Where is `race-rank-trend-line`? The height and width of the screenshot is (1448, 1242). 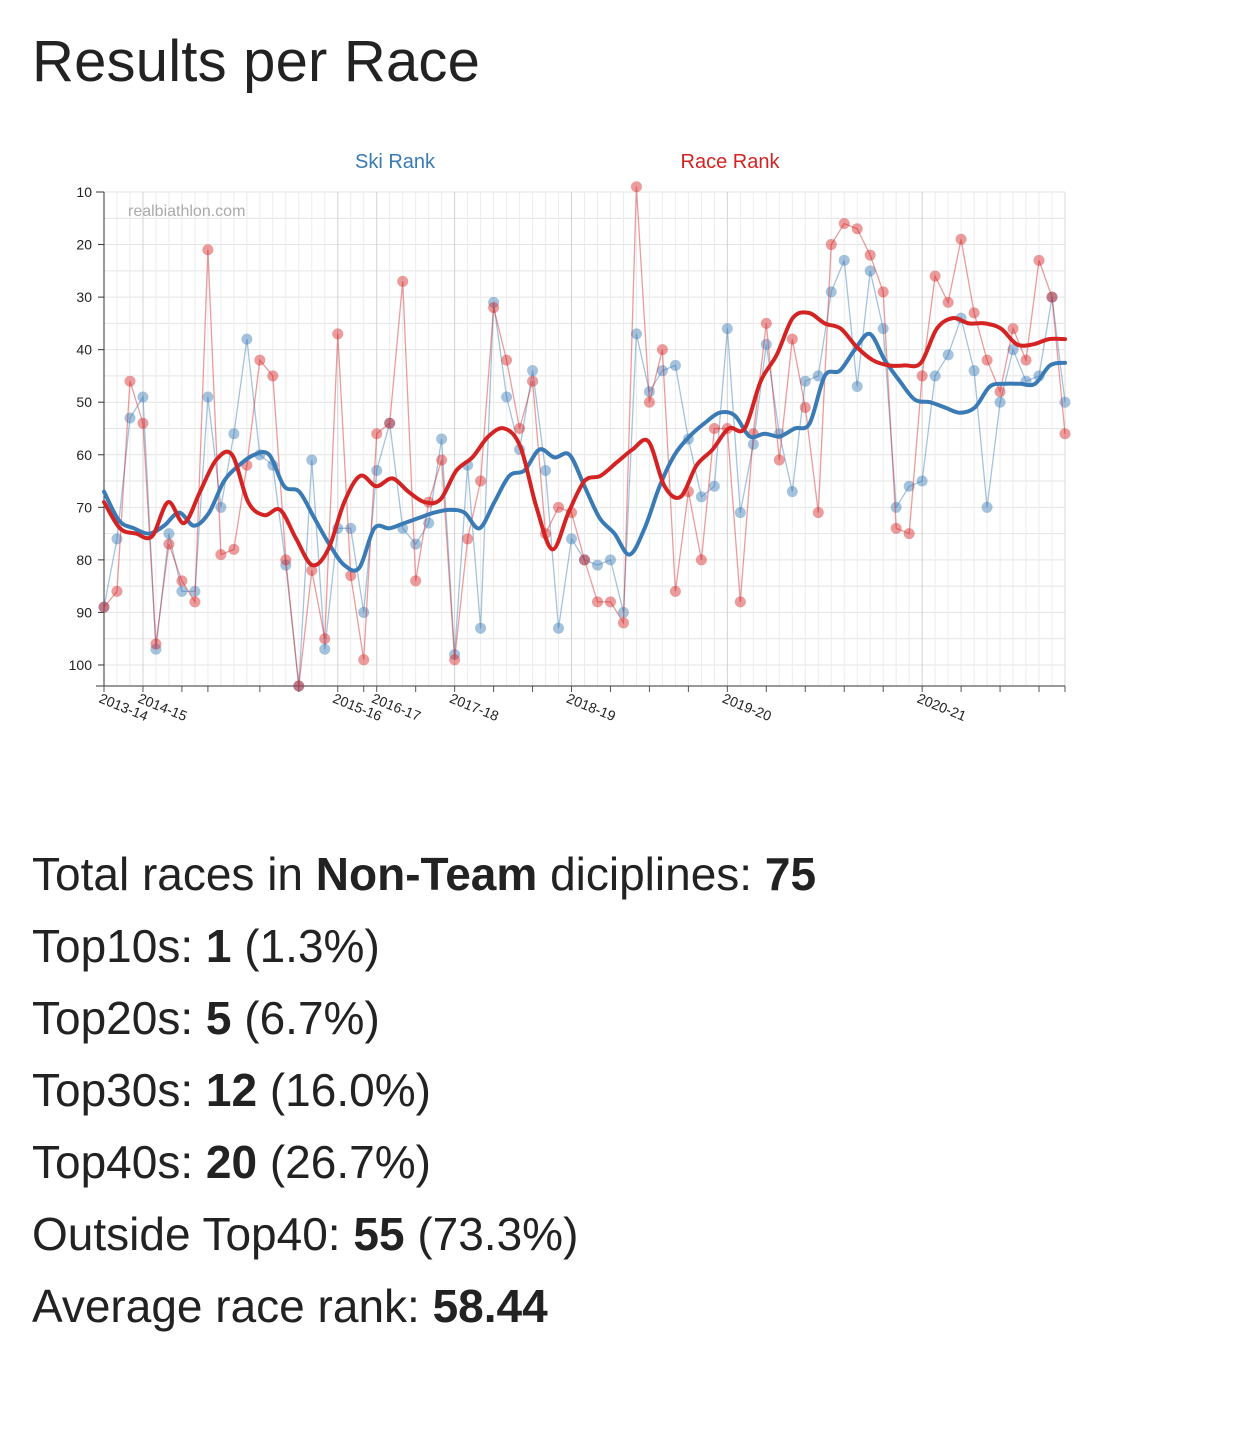
race-rank-trend-line is located at coordinates (584, 439).